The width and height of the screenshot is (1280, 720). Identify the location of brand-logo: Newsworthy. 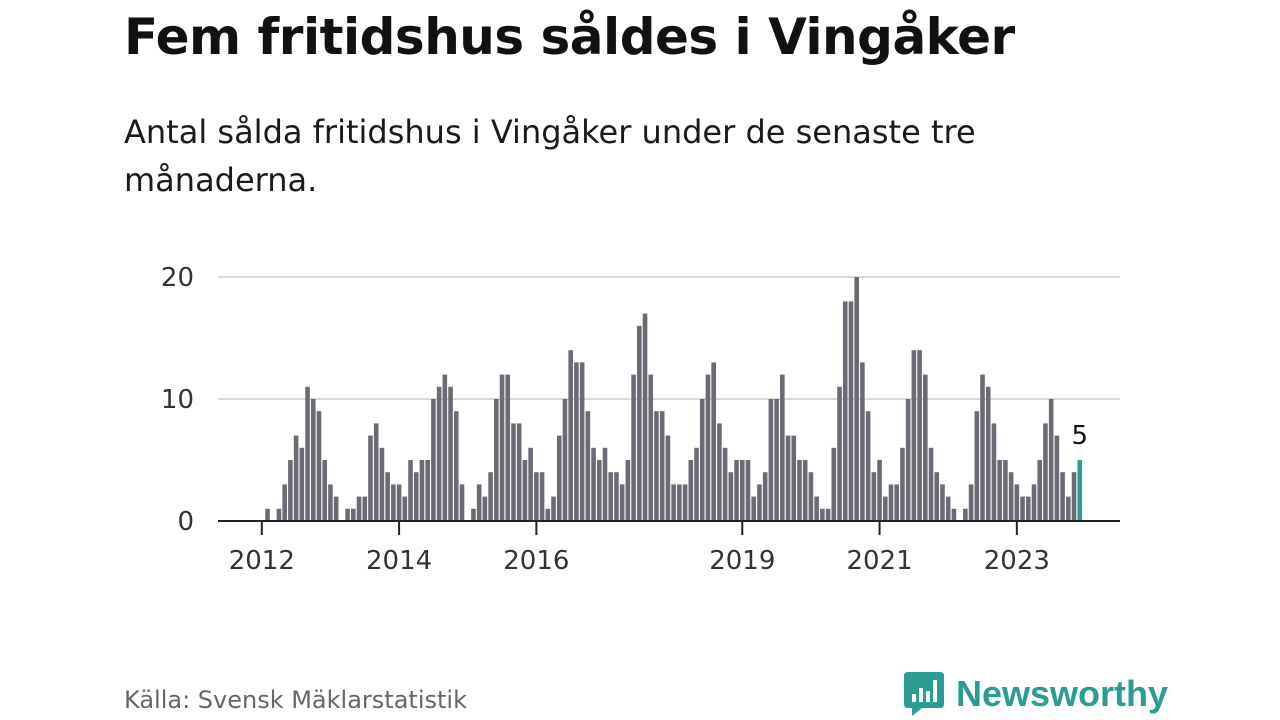
(1035, 694).